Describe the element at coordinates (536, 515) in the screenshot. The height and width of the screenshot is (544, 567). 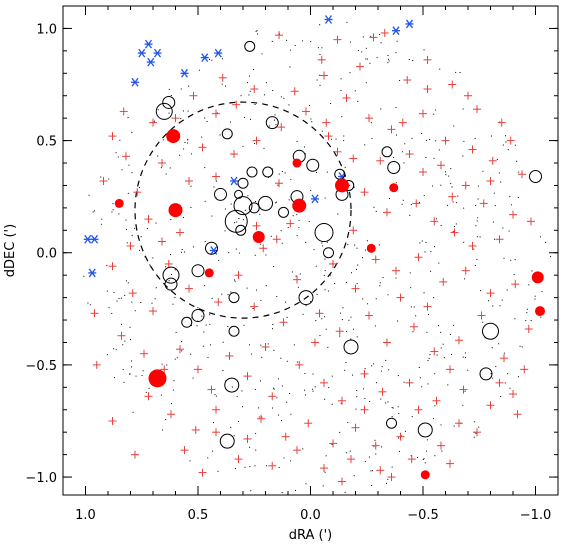
I see `x-tick-label: −1.0` at that location.